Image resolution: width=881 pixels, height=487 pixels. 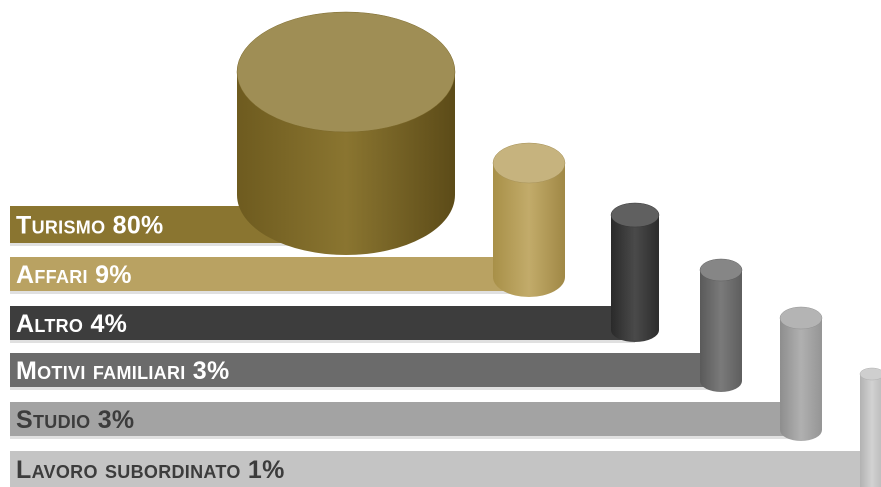 I want to click on cylinder-motivi-familiari, so click(x=721, y=331).